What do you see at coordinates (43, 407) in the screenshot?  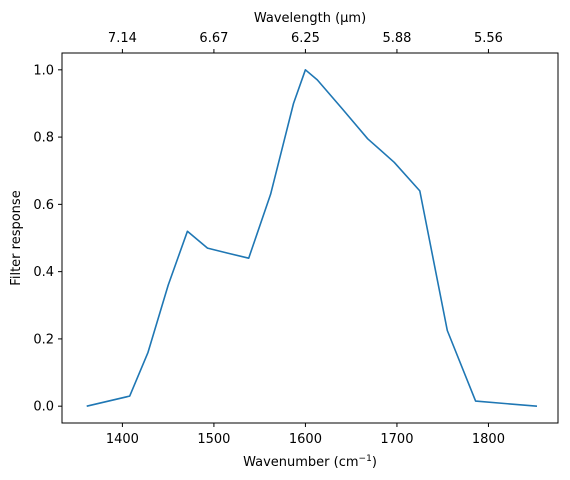 I see `y-tick-label: 0.0` at bounding box center [43, 407].